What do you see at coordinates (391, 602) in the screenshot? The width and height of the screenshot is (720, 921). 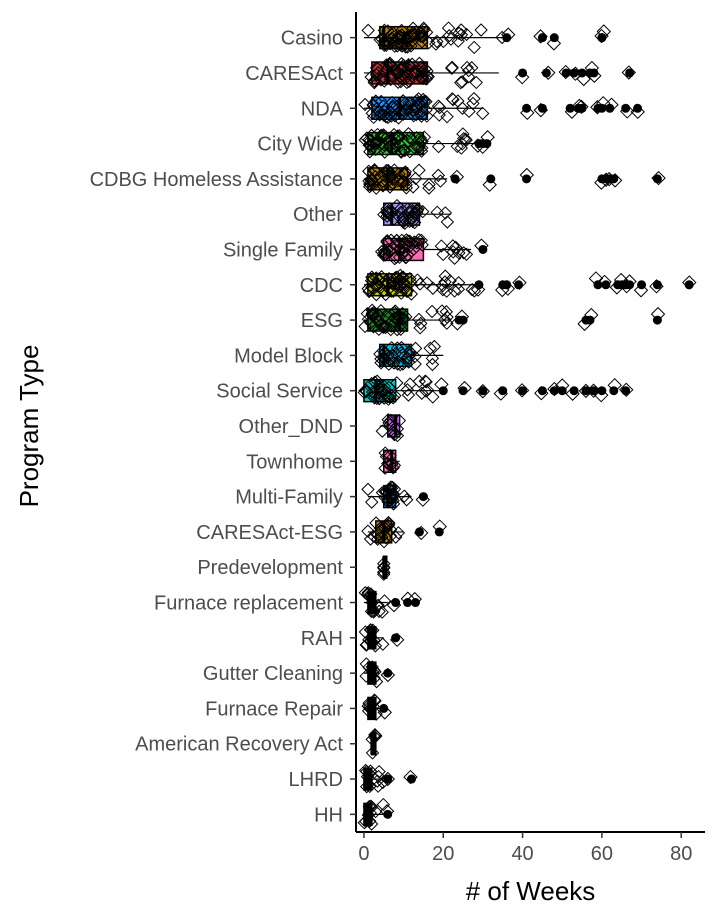 I see `box-group` at bounding box center [391, 602].